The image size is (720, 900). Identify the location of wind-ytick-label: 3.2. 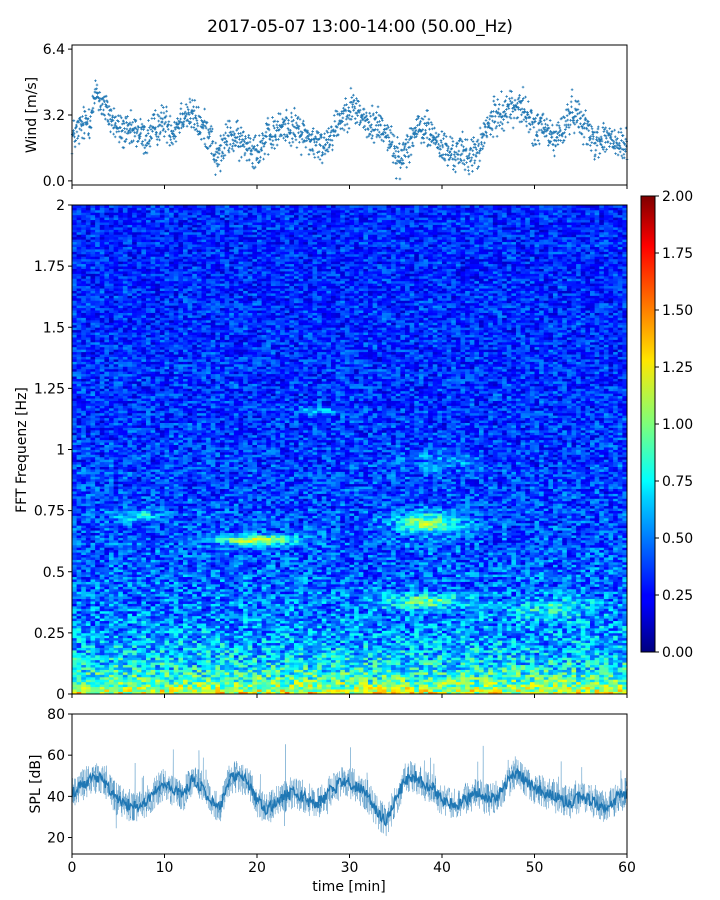
(54, 116).